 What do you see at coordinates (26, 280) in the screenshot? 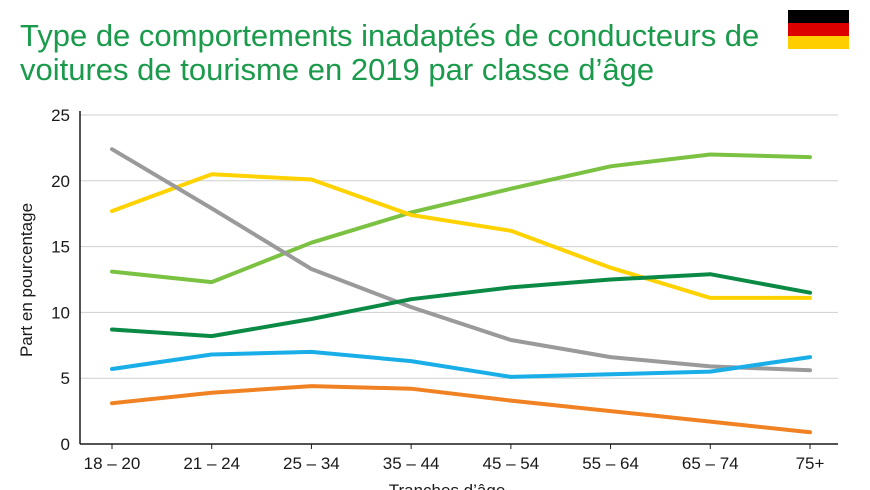
I see `y-axis-label: Part en pourcentage` at bounding box center [26, 280].